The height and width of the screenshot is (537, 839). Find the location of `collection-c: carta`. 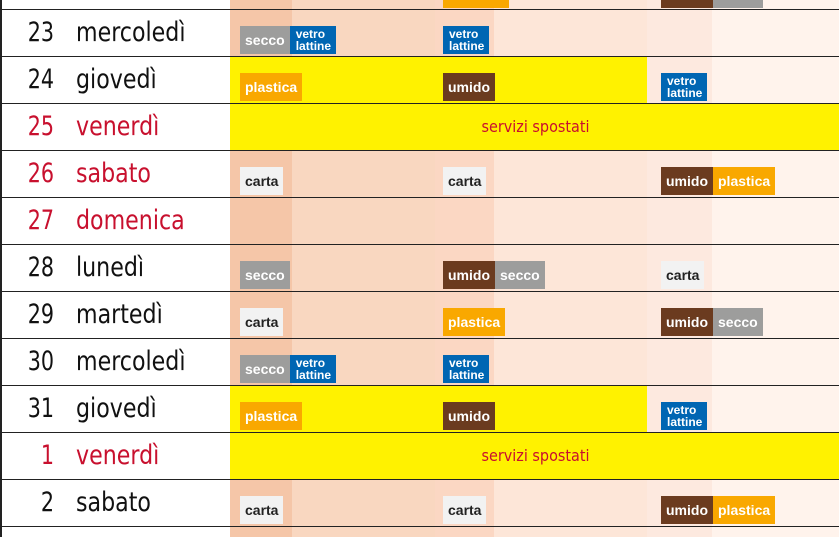

collection-c: carta is located at coordinates (683, 274).